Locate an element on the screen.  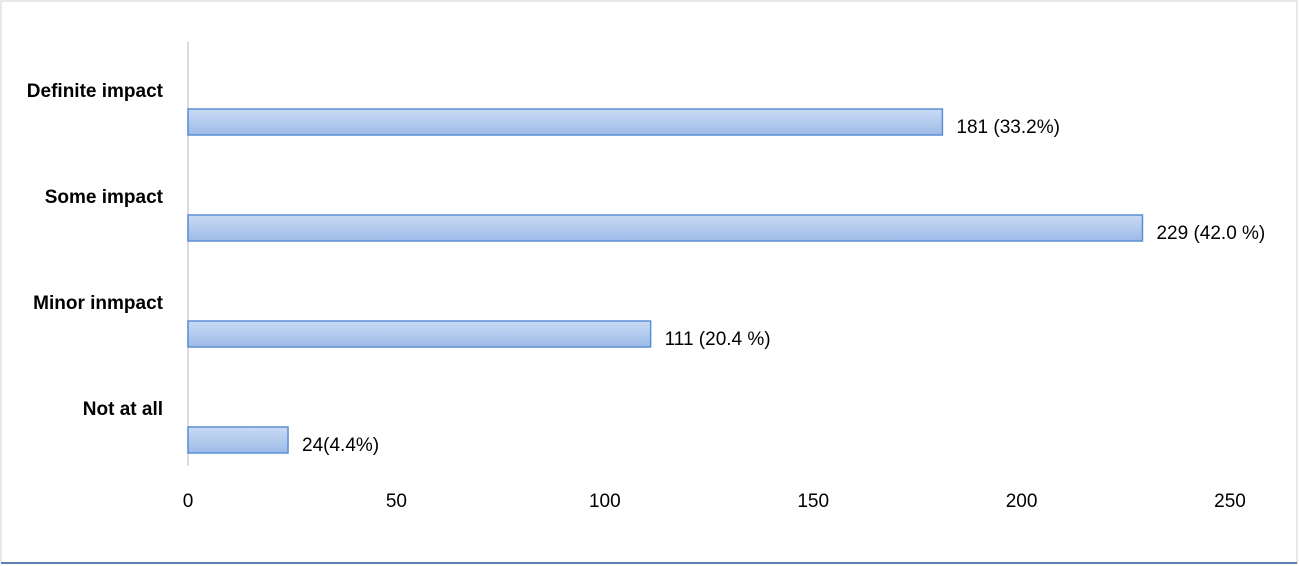
data-label: 181 (33.2%) is located at coordinates (1008, 127).